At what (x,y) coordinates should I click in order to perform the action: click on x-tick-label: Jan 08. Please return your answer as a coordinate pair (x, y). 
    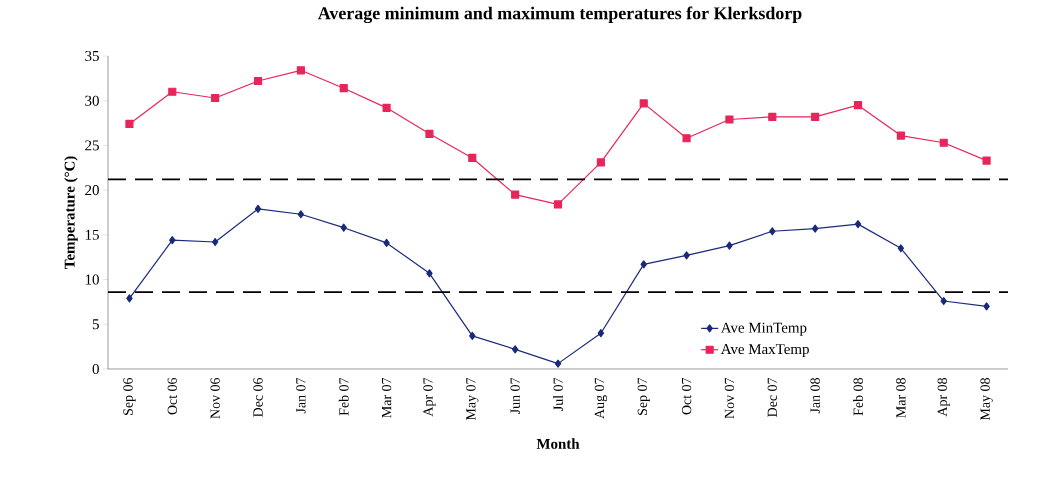
    Looking at the image, I should click on (815, 396).